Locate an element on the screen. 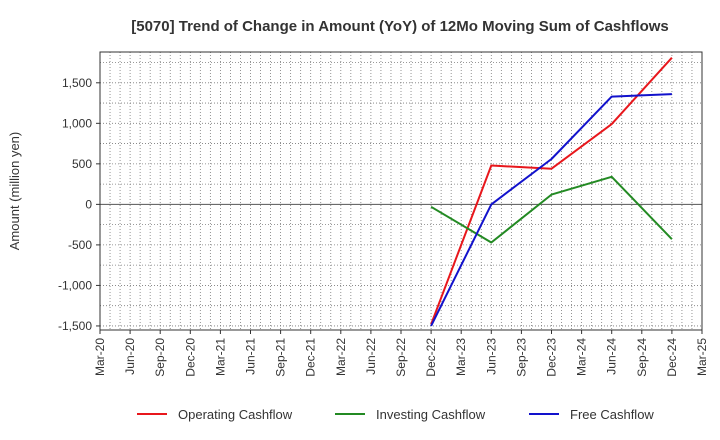 Image resolution: width=720 pixels, height=440 pixels. x-tick-label: Jun-21 is located at coordinates (251, 356).